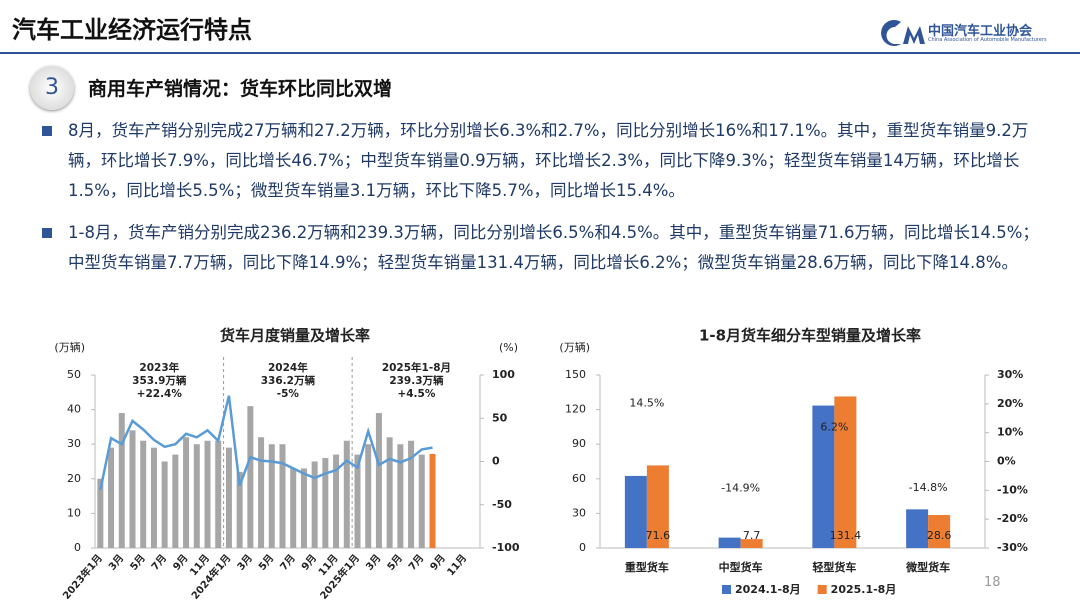  Describe the element at coordinates (647, 567) in the screenshot. I see `x-tick-label: 重型货车` at that location.